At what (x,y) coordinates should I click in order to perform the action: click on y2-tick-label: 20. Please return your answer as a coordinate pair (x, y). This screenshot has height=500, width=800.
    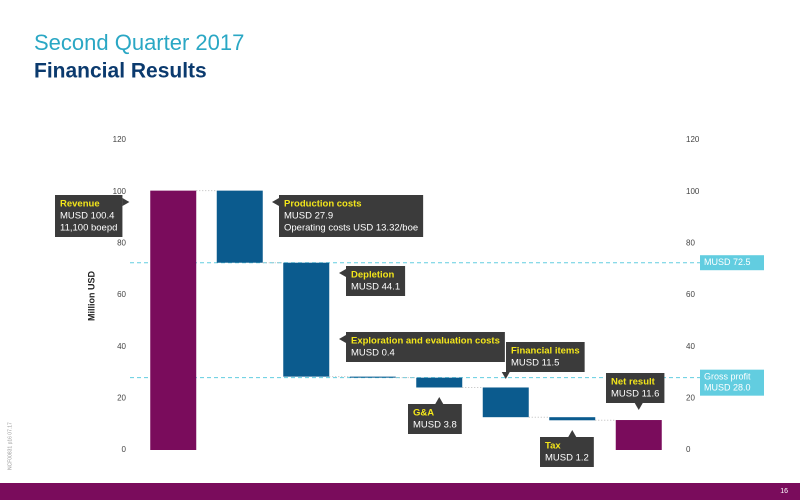
    Looking at the image, I should click on (690, 397).